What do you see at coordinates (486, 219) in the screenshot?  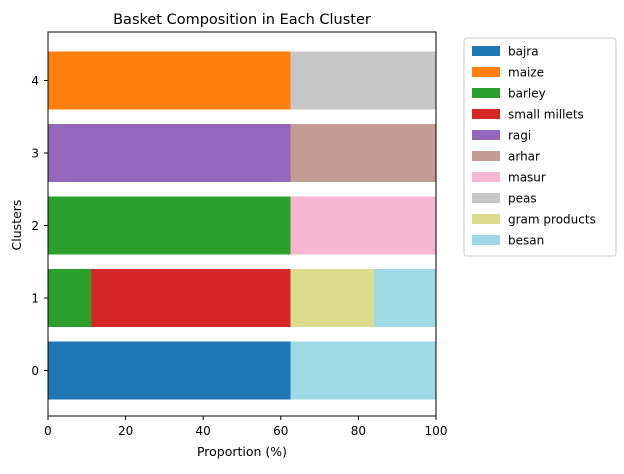 I see `legend-swatch-gram-products` at bounding box center [486, 219].